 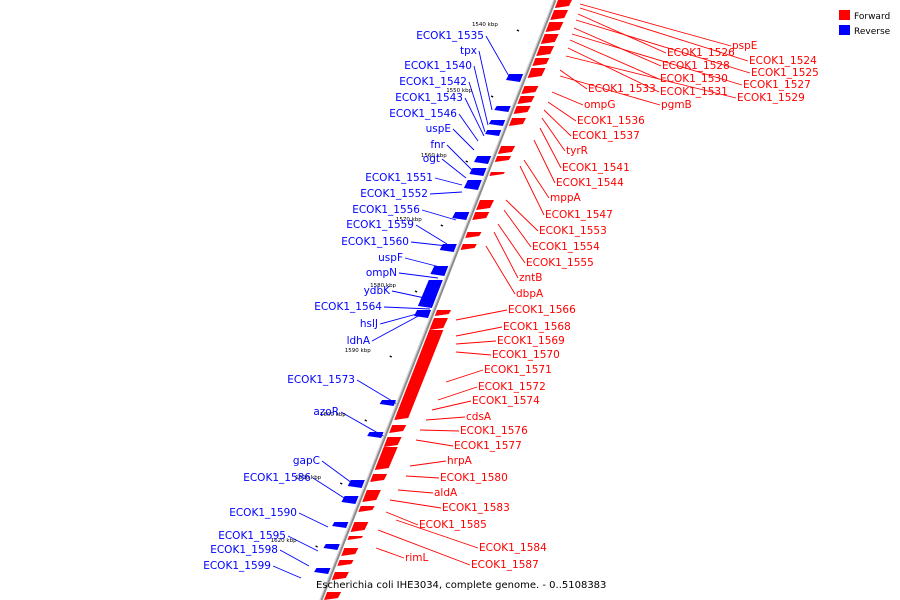 What do you see at coordinates (263, 513) in the screenshot?
I see `gene-label-ecok1-1590: ECOK1_1590` at bounding box center [263, 513].